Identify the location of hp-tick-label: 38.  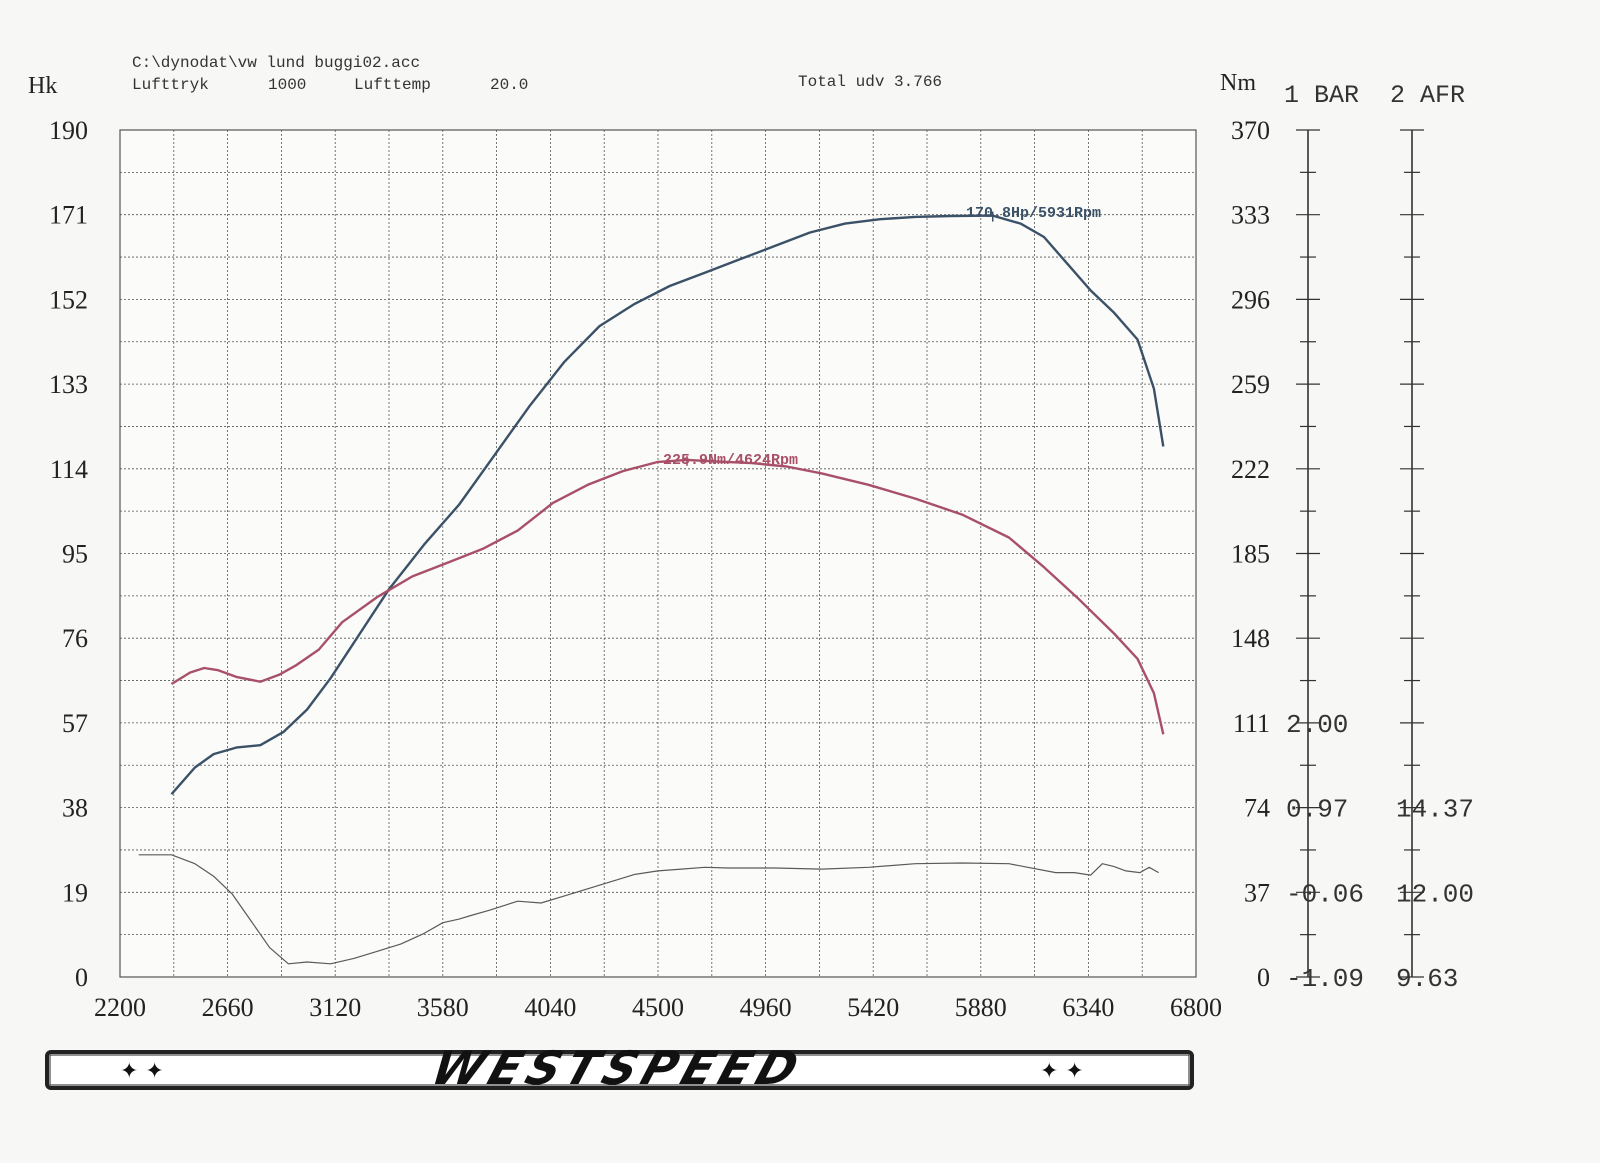
(75, 808).